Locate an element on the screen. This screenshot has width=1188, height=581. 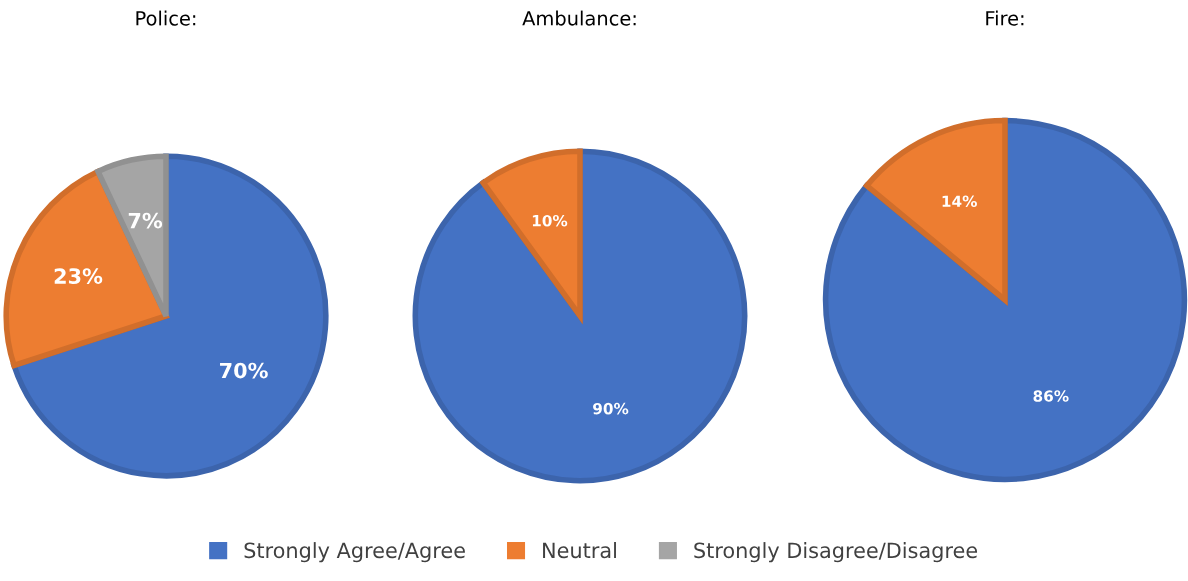
legend-label: Strongly Disagree/Disagree is located at coordinates (836, 552).